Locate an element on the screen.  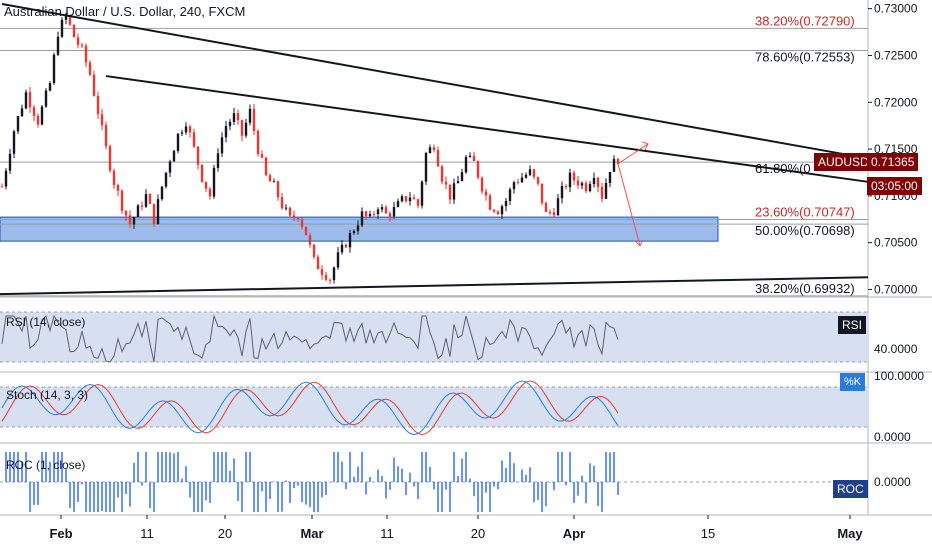
fib-label: 23.60%(0.70747) is located at coordinates (805, 212).